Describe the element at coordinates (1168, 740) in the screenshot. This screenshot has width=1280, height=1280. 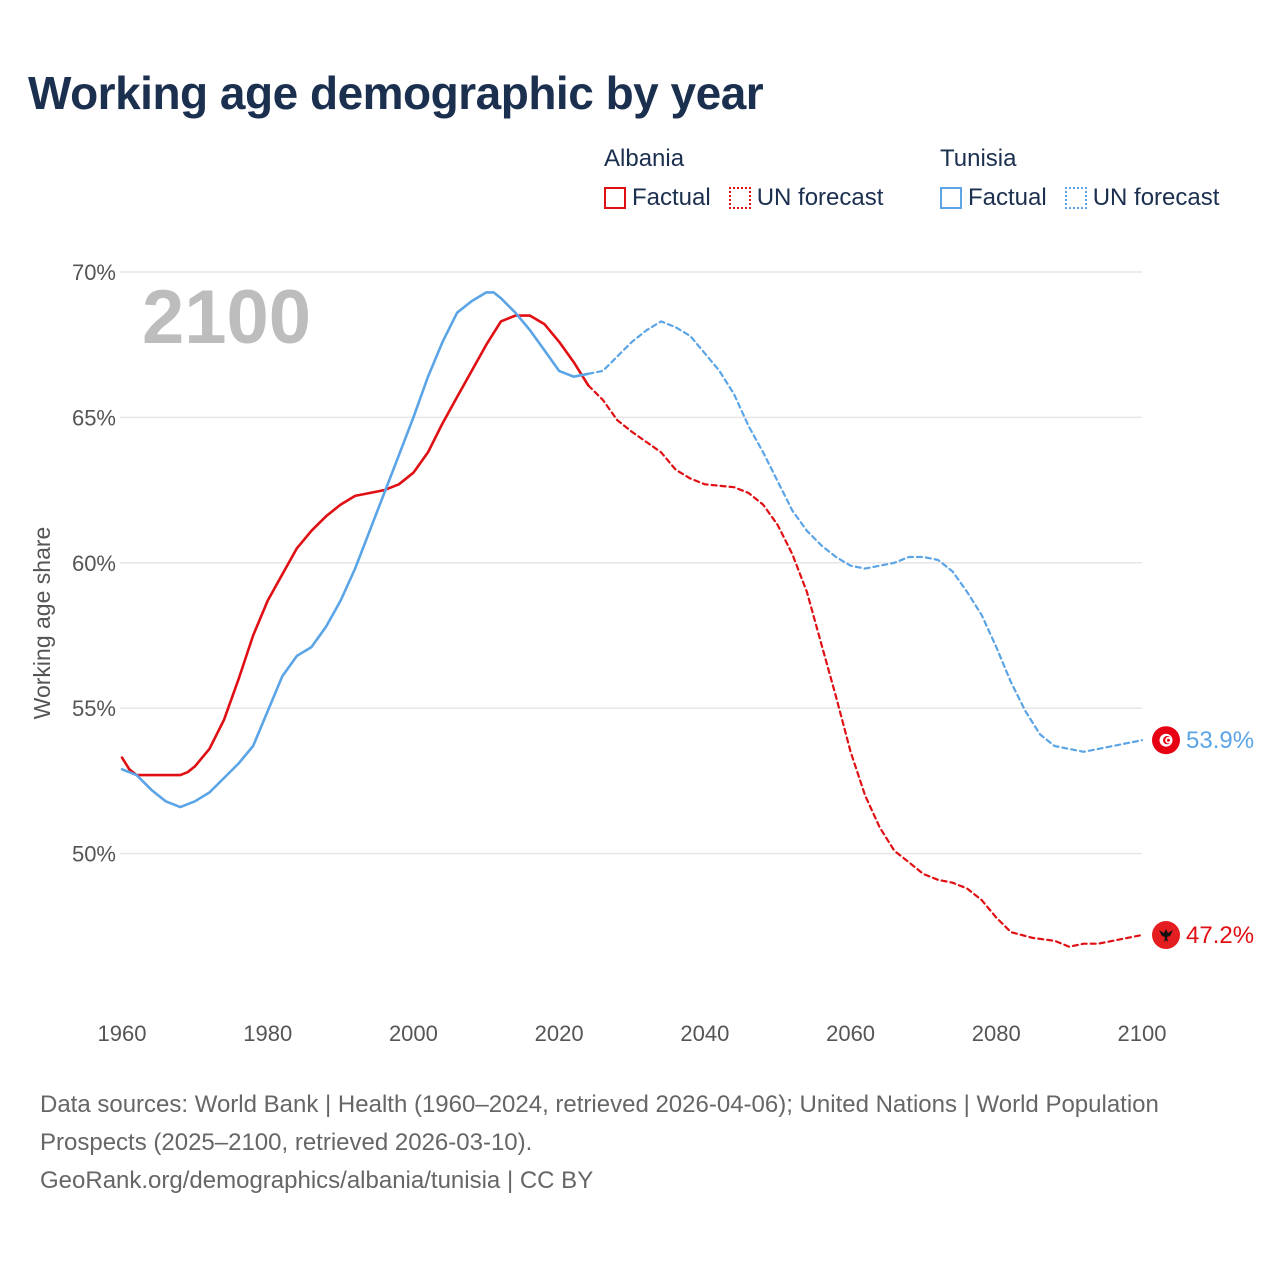
I see `flag-star` at that location.